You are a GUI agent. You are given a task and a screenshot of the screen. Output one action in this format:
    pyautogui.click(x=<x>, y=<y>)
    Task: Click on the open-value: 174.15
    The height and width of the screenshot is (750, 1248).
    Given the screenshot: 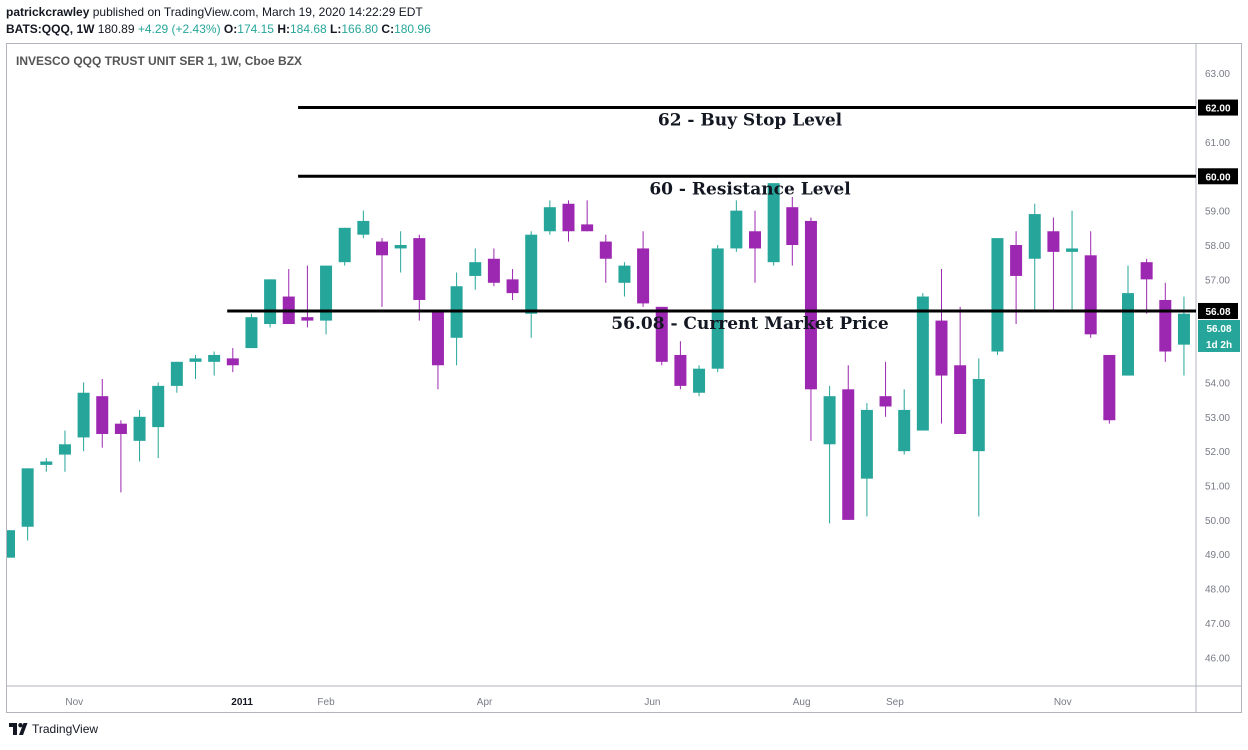 What is the action you would take?
    pyautogui.click(x=255, y=29)
    